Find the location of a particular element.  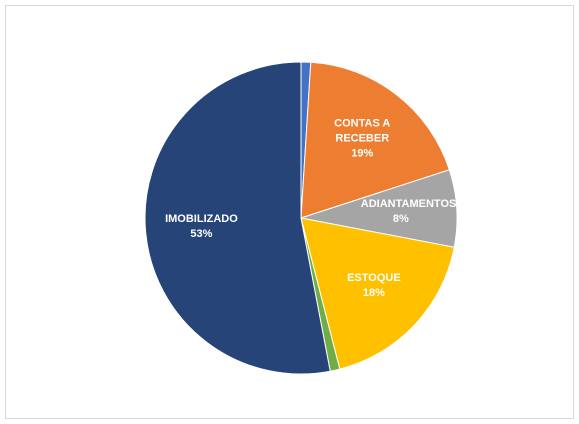

slice-category: ESTOQUE is located at coordinates (374, 278).